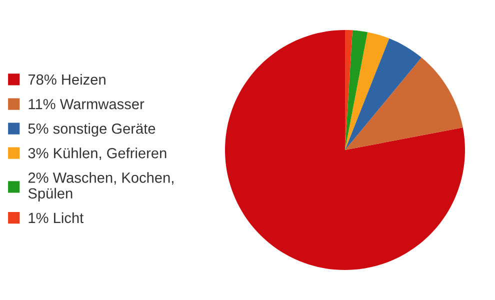  I want to click on legend-label: 78% Heizen, so click(67, 79).